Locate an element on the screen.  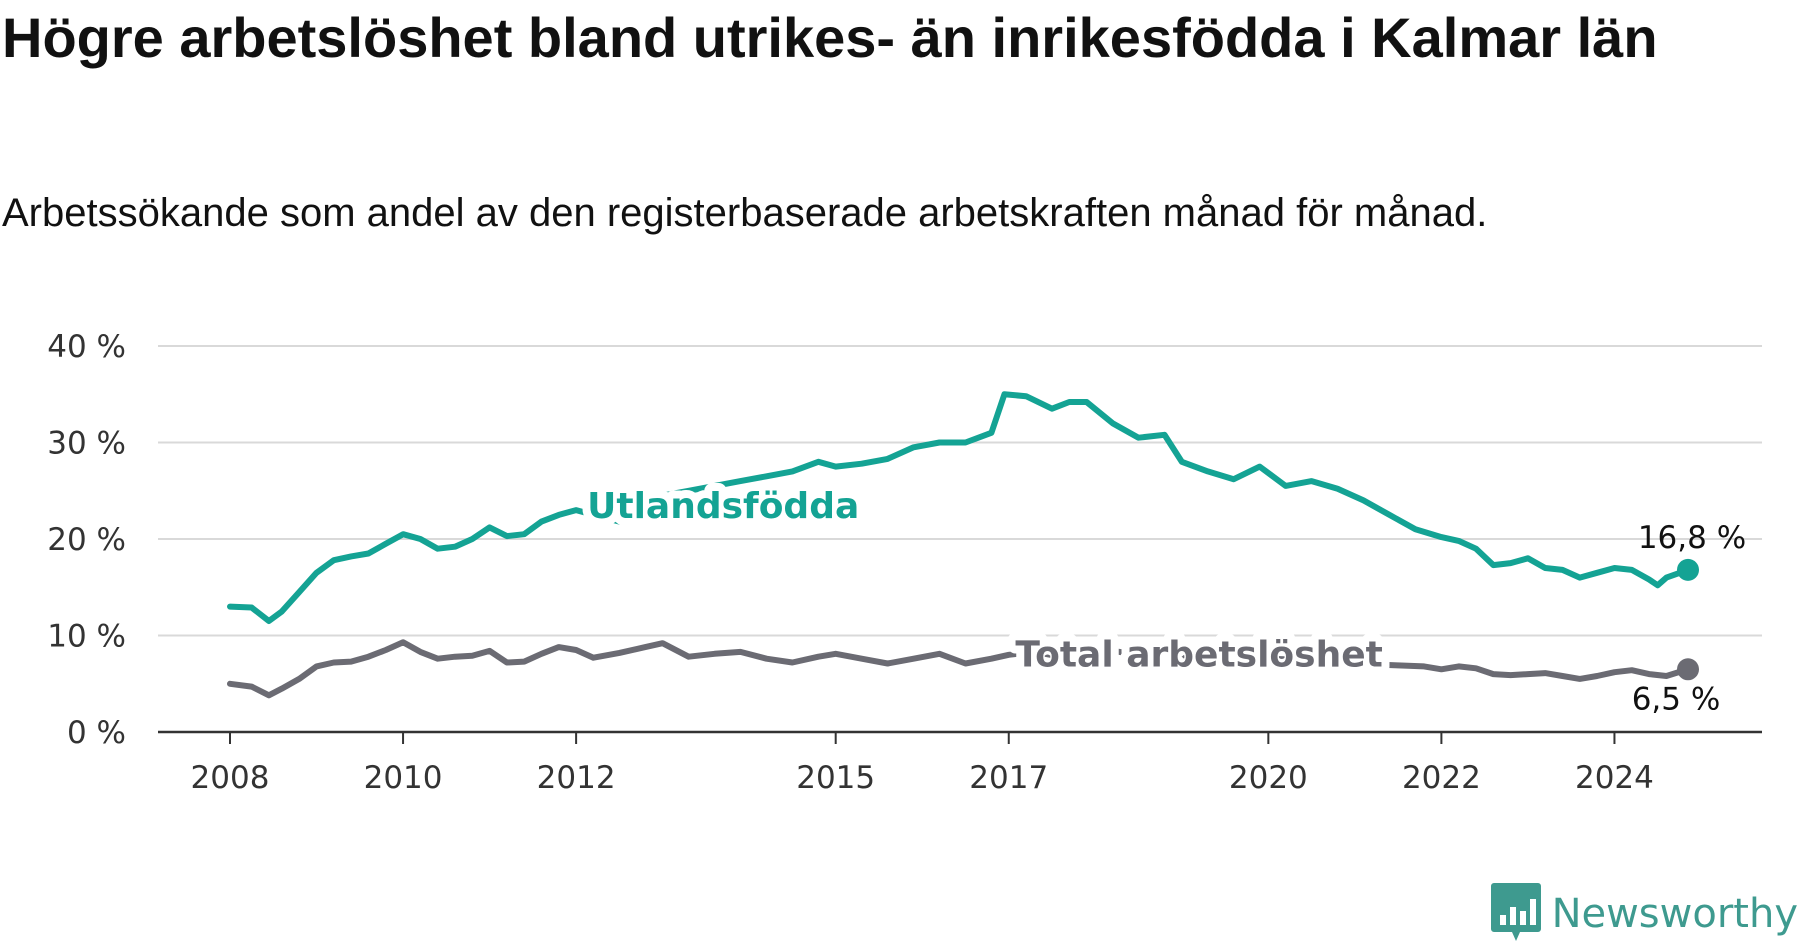
x-tick-label: 2017 is located at coordinates (1008, 778).